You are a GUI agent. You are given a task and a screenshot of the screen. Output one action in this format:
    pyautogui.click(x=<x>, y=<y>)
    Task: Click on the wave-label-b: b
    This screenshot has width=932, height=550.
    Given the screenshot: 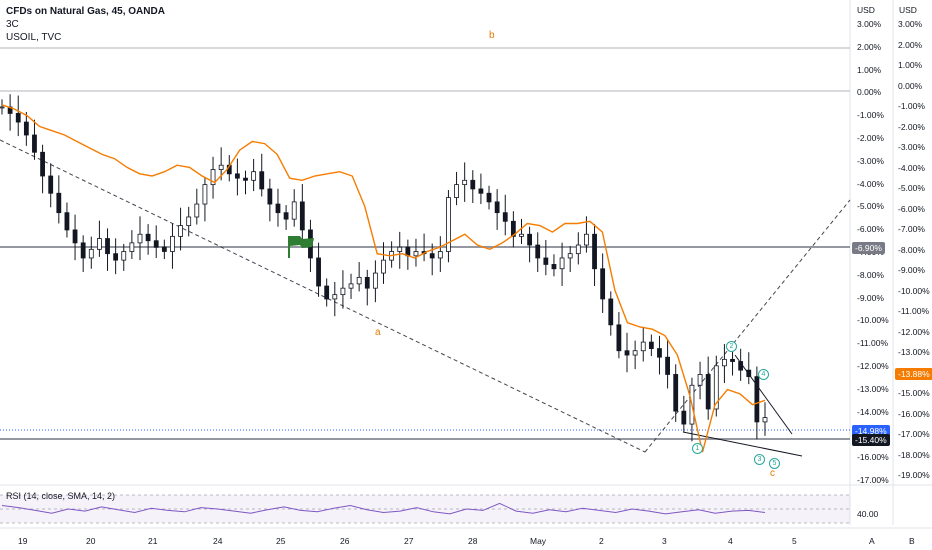 What is the action you would take?
    pyautogui.click(x=492, y=35)
    